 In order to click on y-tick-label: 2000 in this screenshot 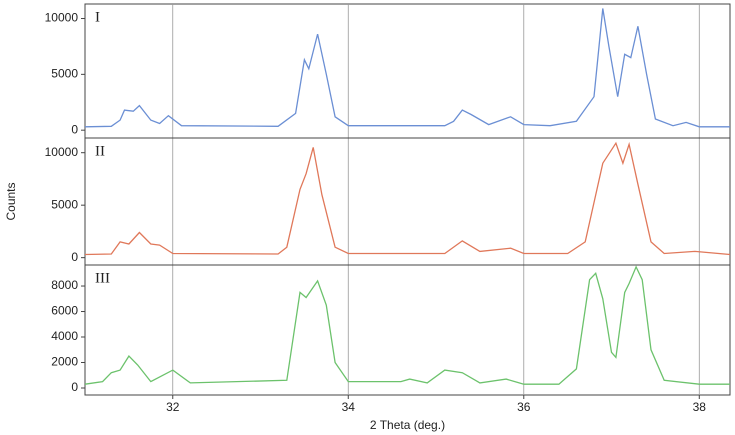, I will do `click(64, 362)`.